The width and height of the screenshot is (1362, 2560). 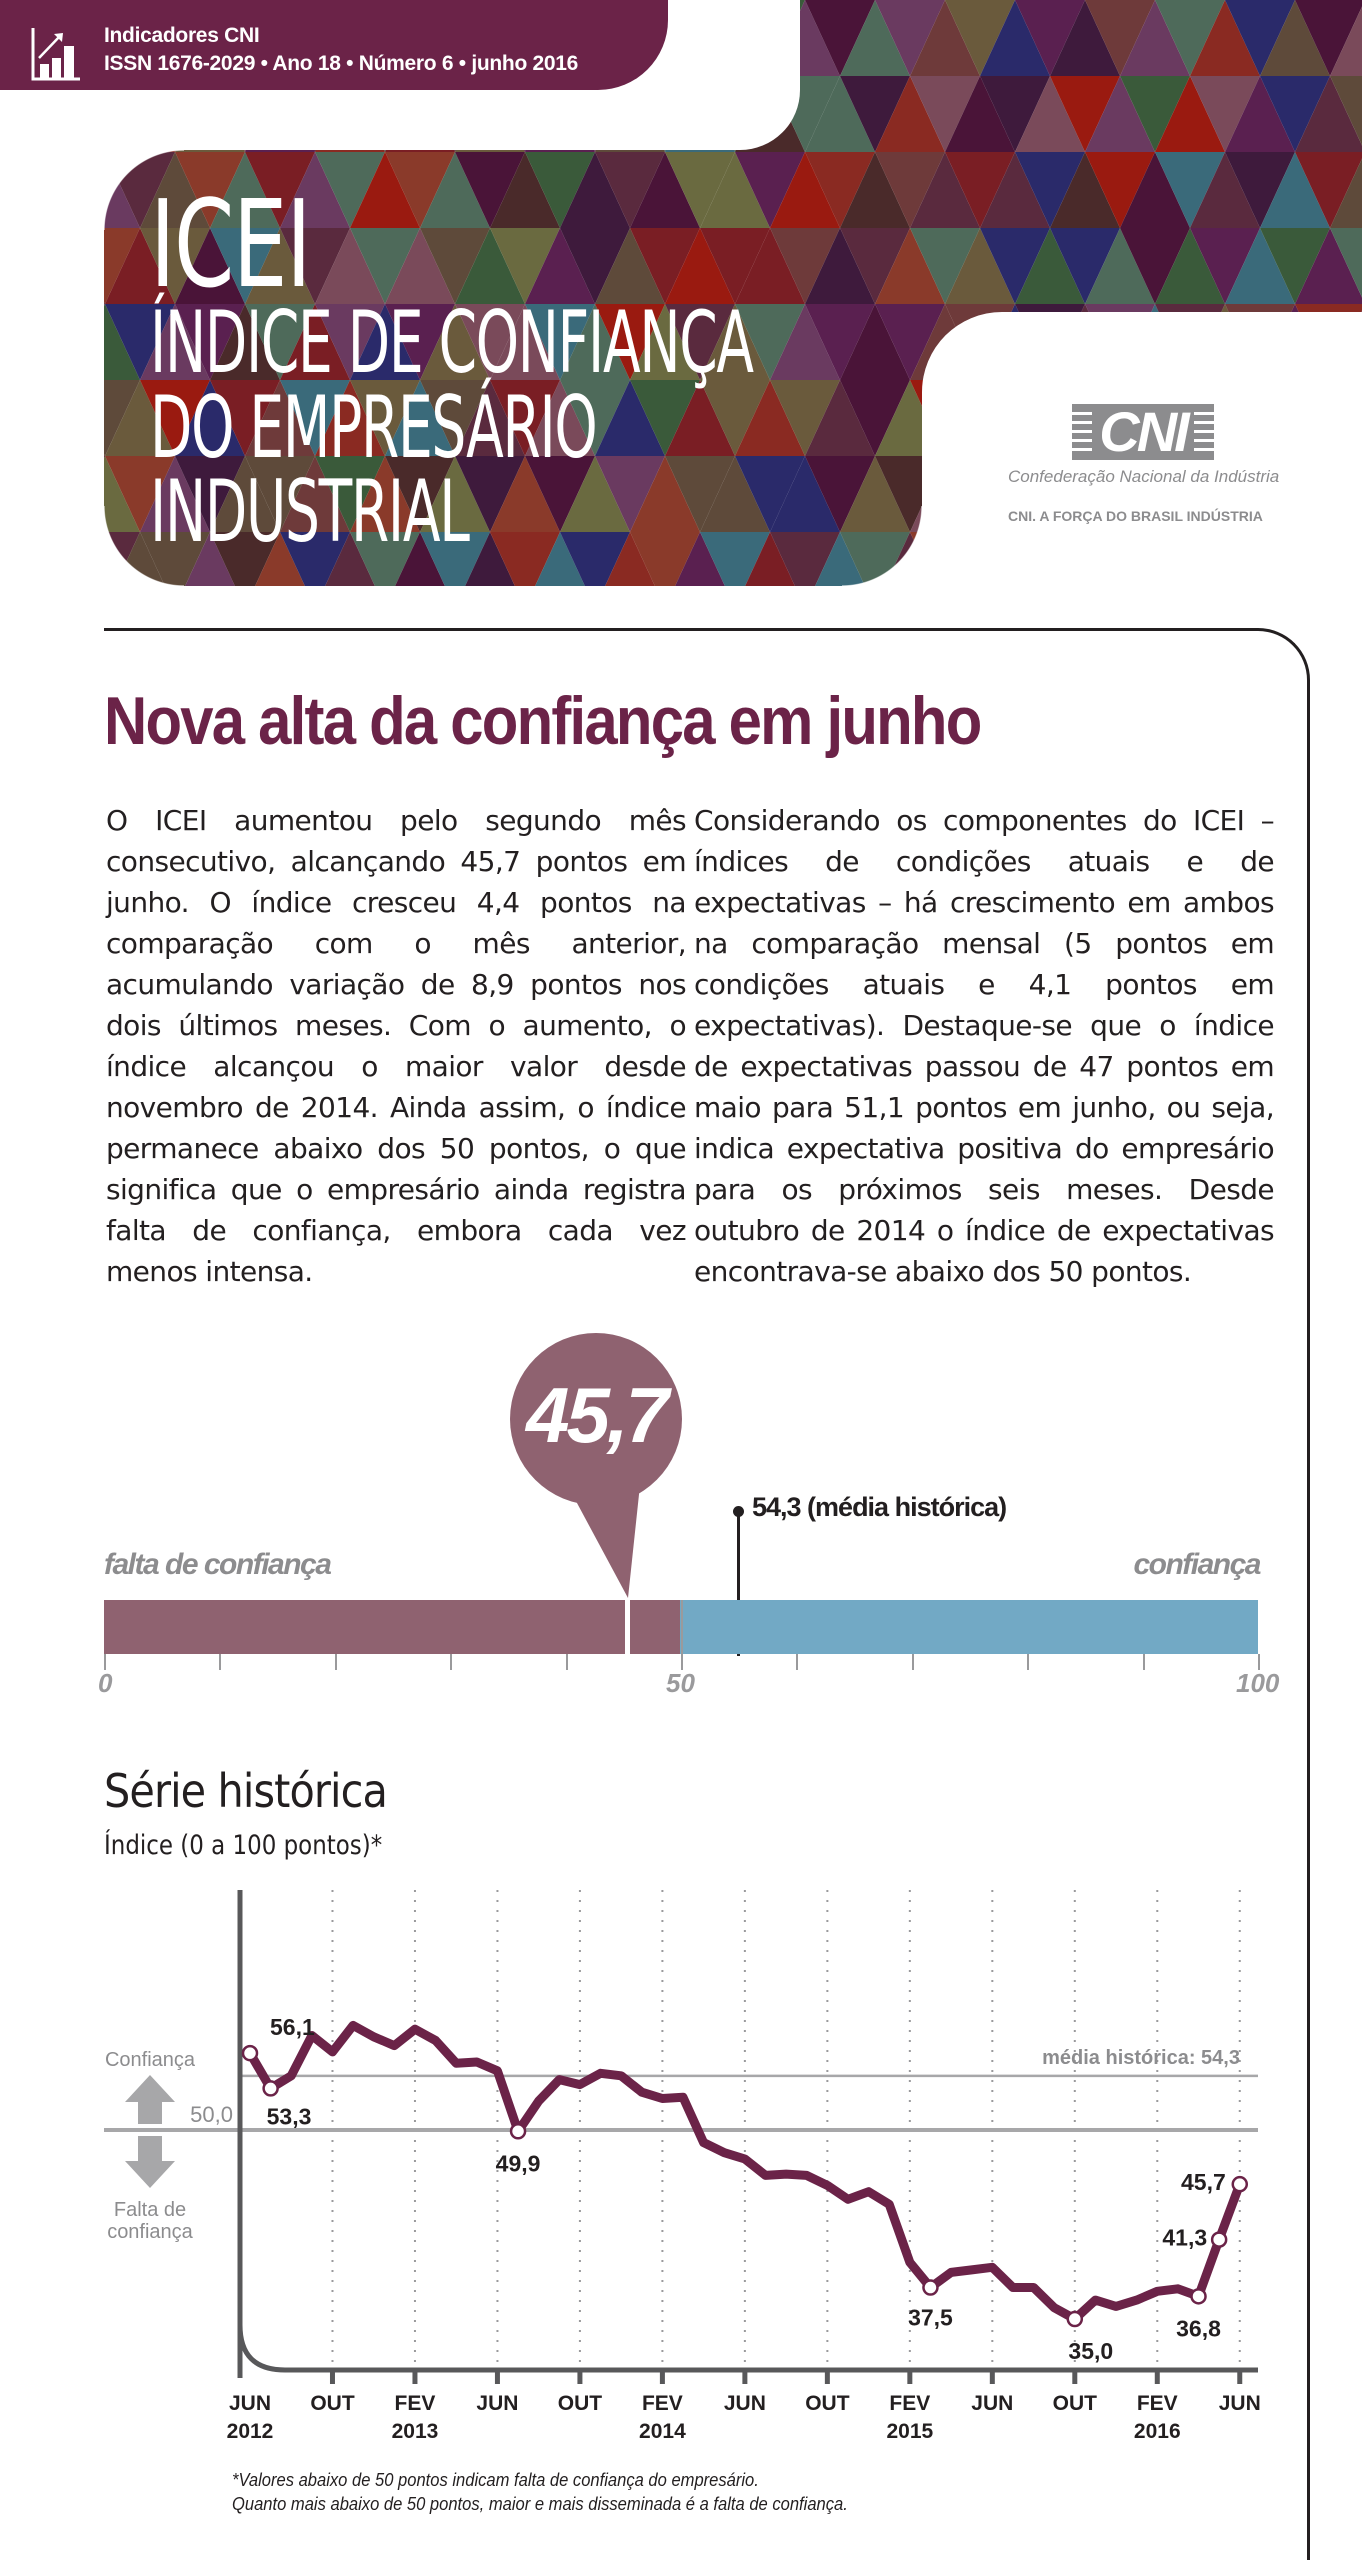 I want to click on title-line-1: ÍNDICE DE CONFIANÇA, so click(x=452, y=343).